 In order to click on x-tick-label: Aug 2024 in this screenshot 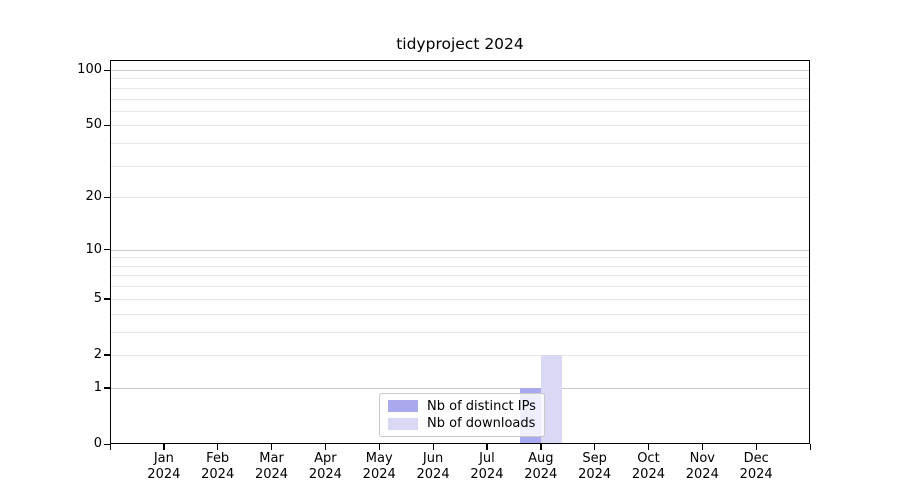, I will do `click(540, 467)`.